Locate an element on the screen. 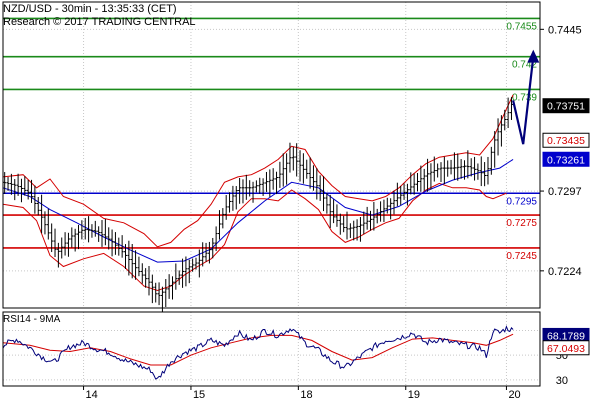 This screenshot has width=590, height=405. current-price-box is located at coordinates (566, 106).